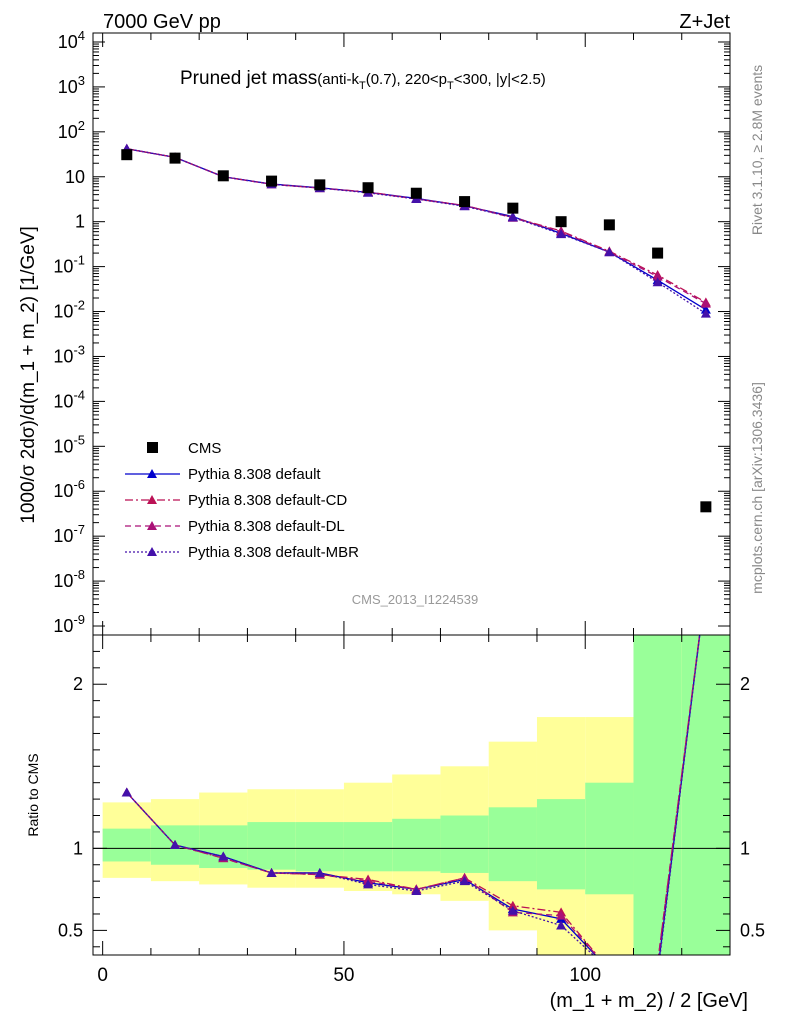 The width and height of the screenshot is (786, 1024). What do you see at coordinates (338, 79) in the screenshot?
I see `title-sub: (anti-k` at bounding box center [338, 79].